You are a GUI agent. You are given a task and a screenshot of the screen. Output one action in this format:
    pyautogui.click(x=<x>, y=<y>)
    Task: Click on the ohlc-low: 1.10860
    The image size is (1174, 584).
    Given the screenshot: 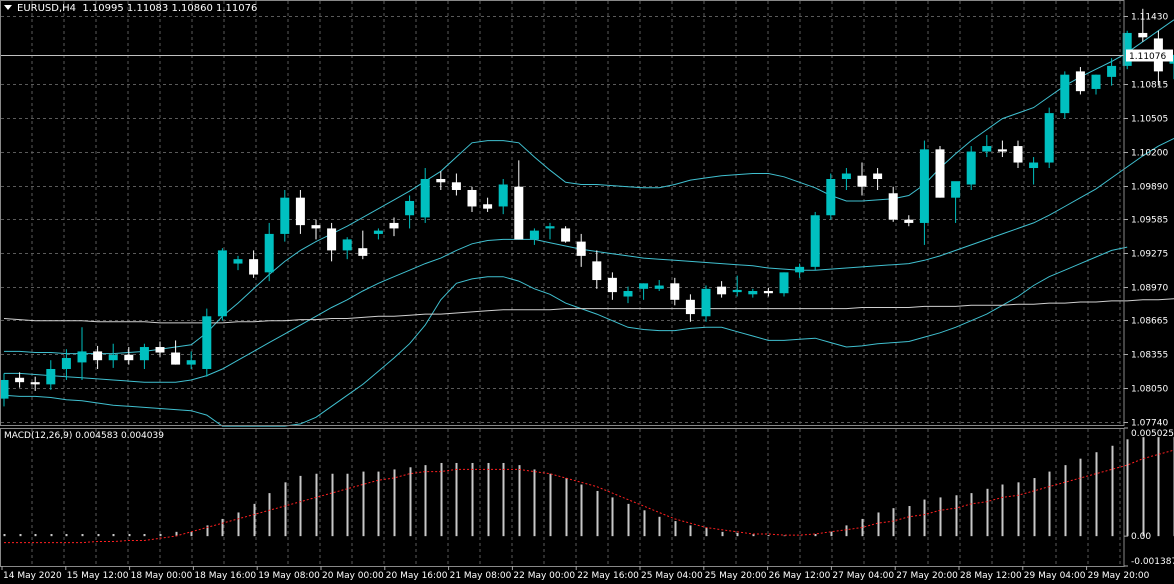 What is the action you would take?
    pyautogui.click(x=192, y=8)
    